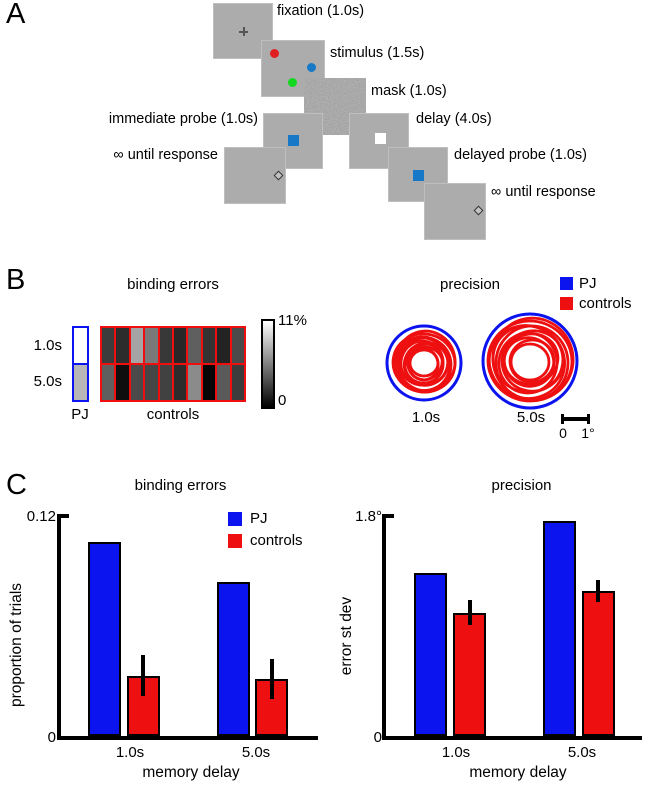 The image size is (645, 788). What do you see at coordinates (268, 364) in the screenshot?
I see `grayscale-colorbar` at bounding box center [268, 364].